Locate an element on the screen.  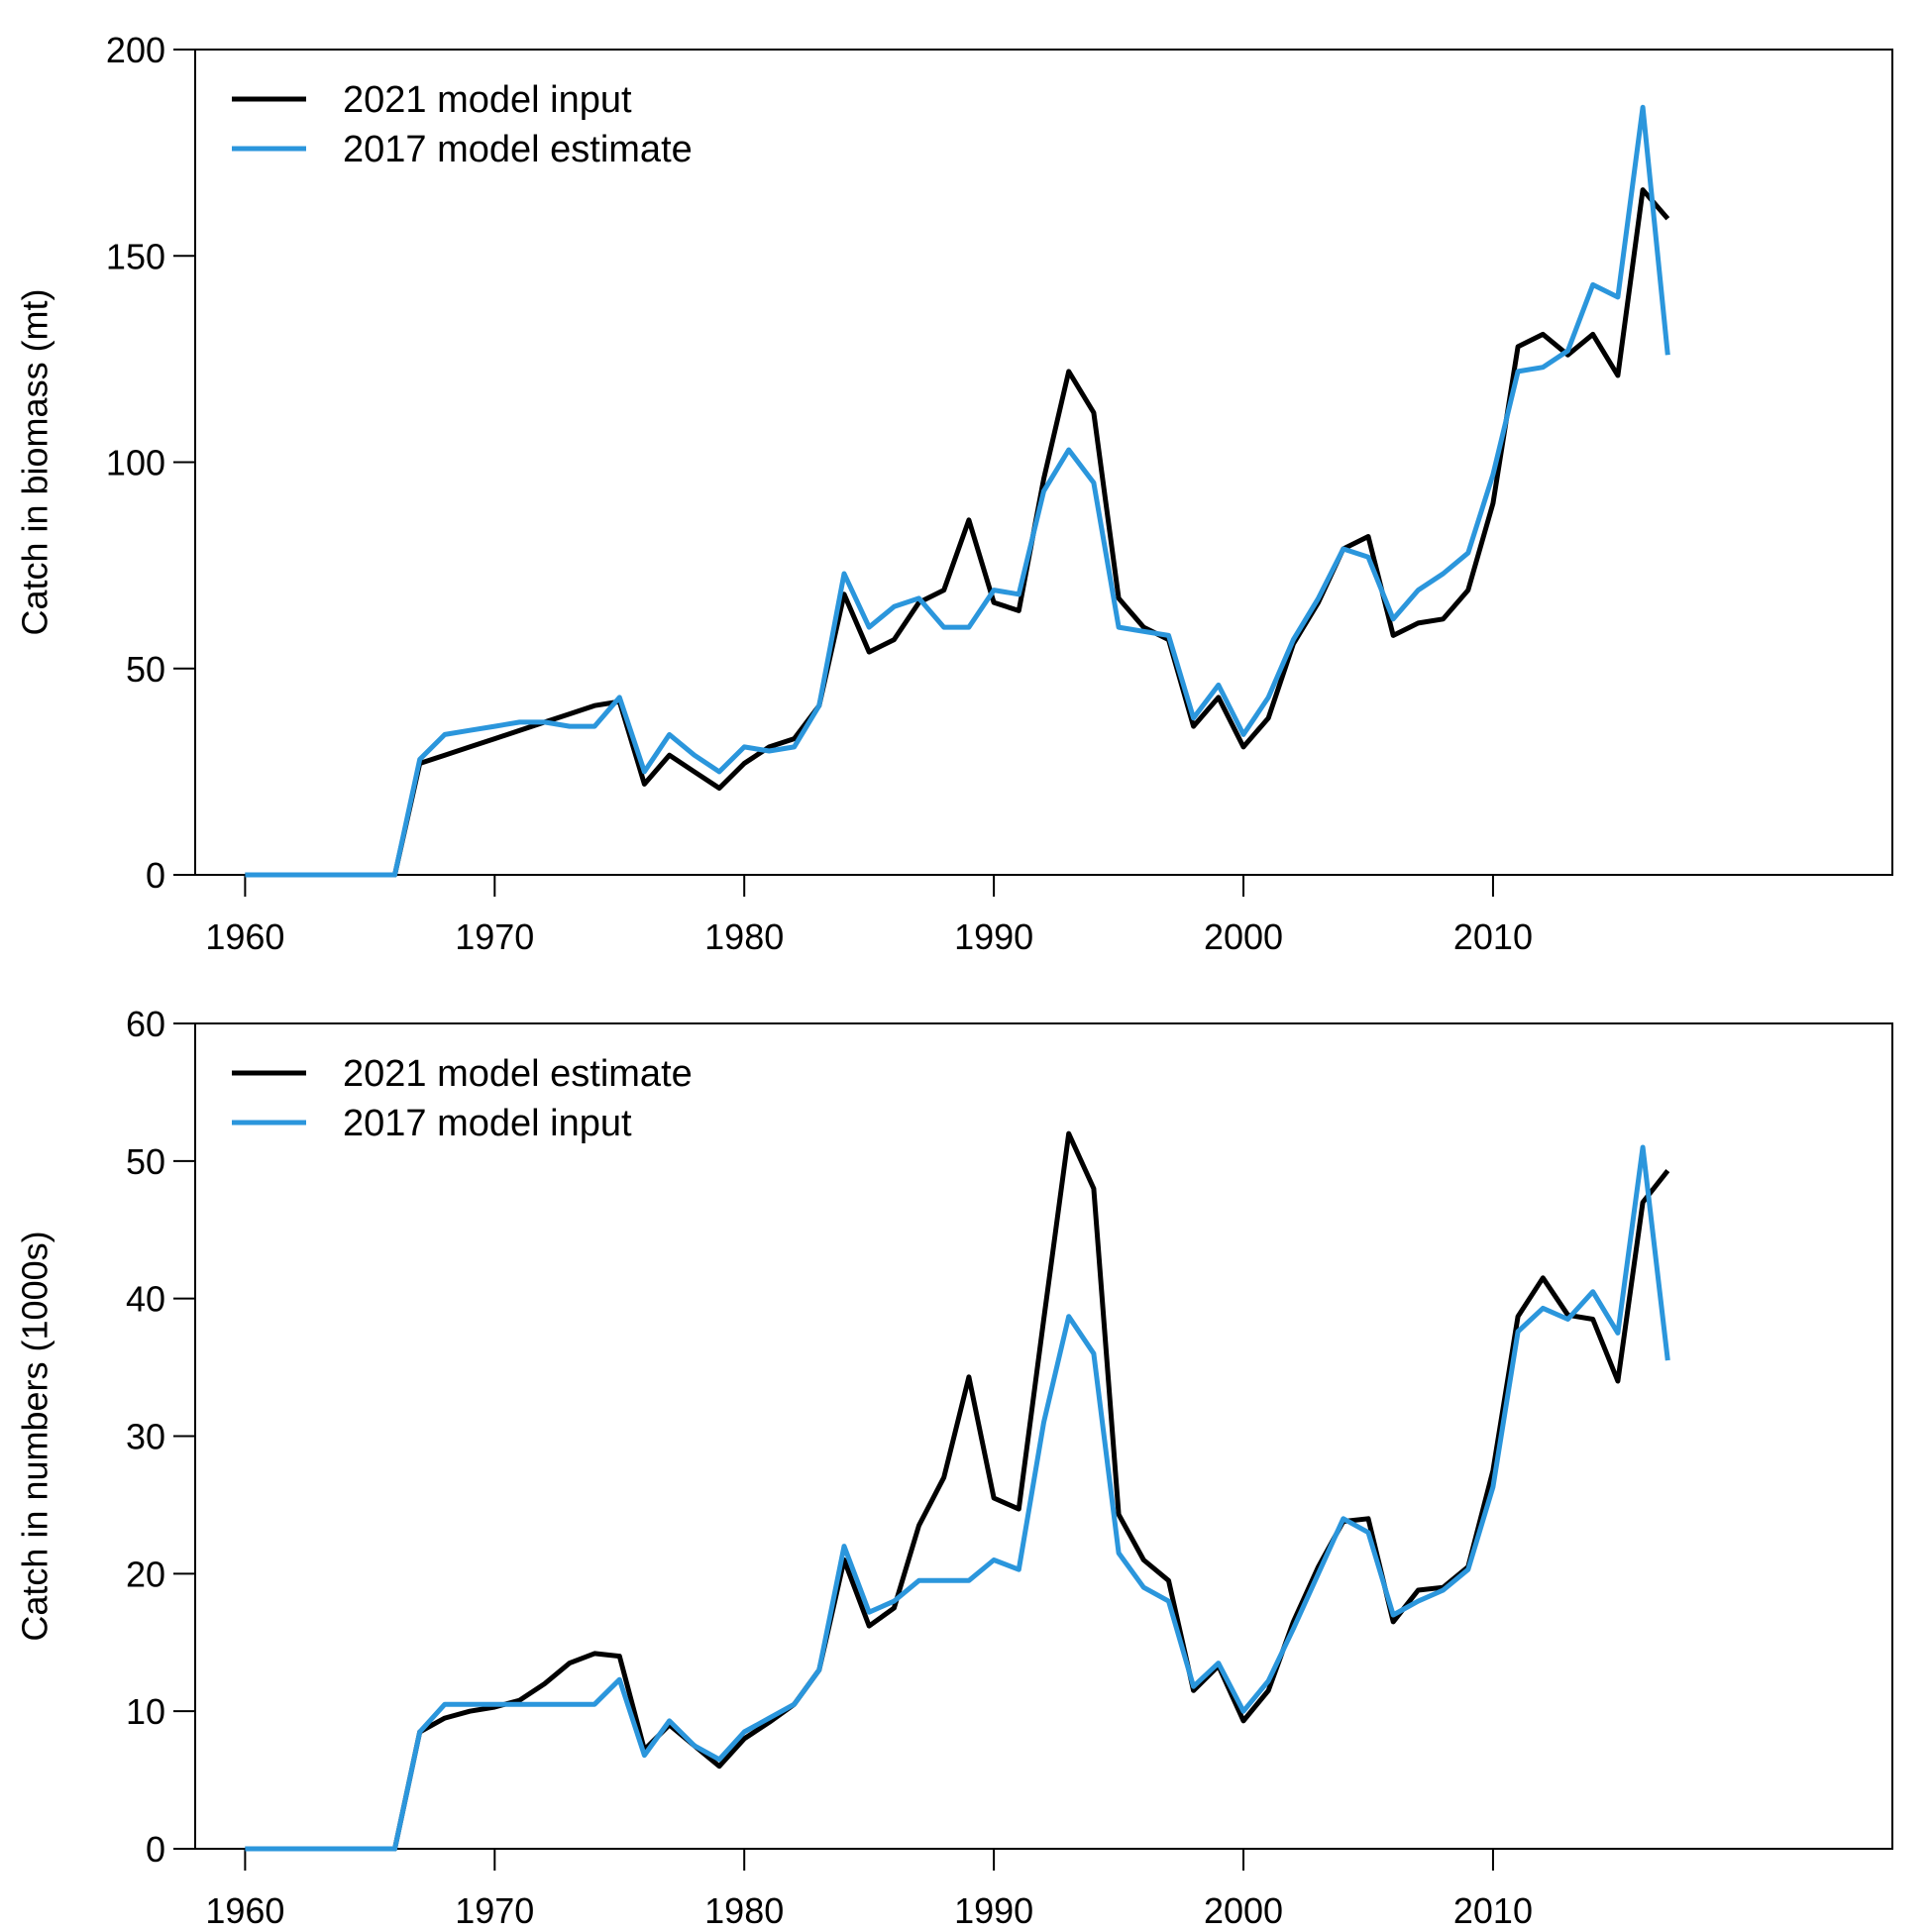
y-tick-label-3: 30 is located at coordinates (145, 1437).